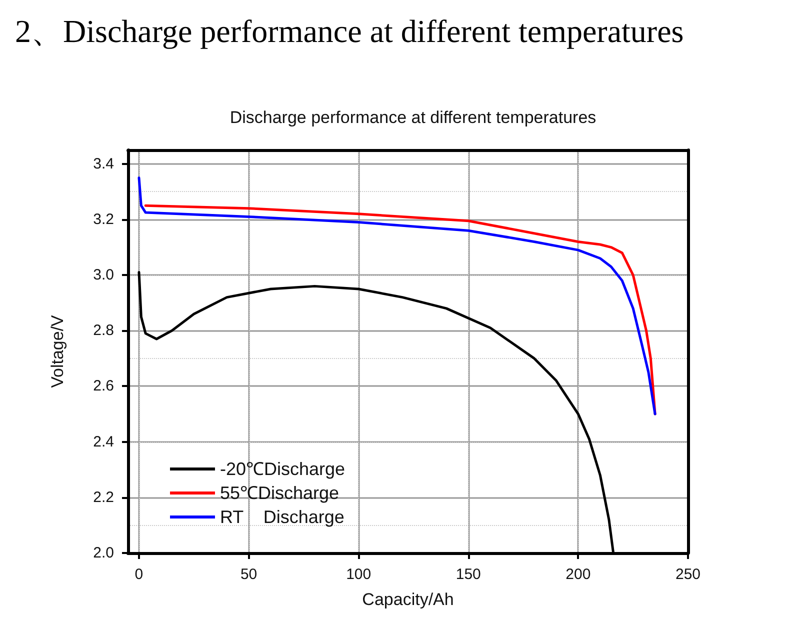 This screenshot has height=643, width=800. Describe the element at coordinates (249, 574) in the screenshot. I see `x-tick-label: 50` at that location.